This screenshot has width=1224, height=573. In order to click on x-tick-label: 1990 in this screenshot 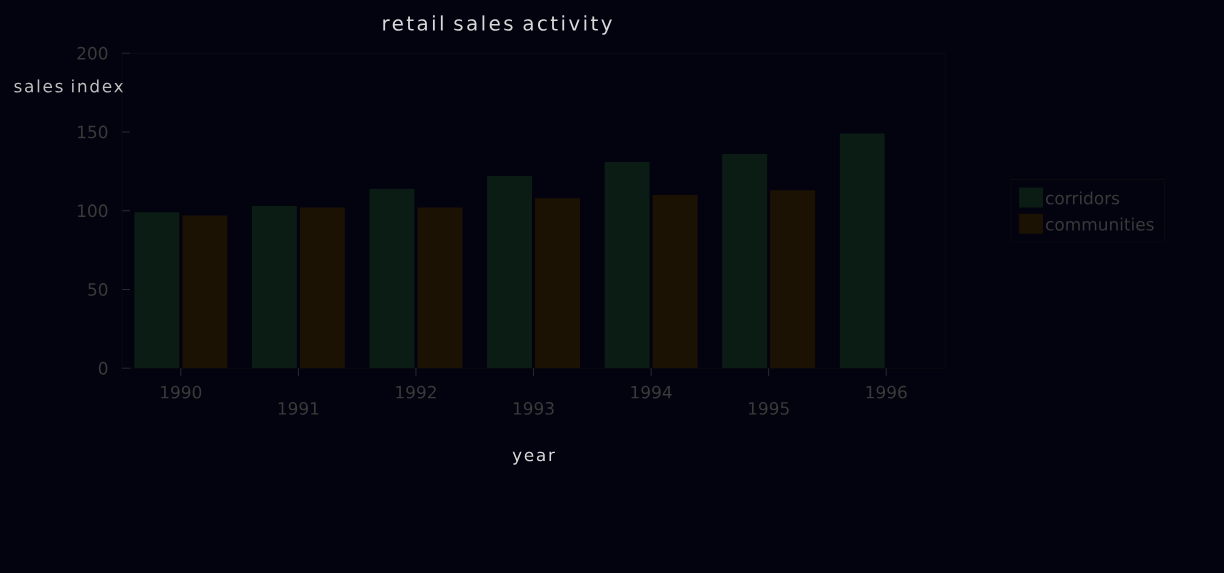, I will do `click(181, 392)`.